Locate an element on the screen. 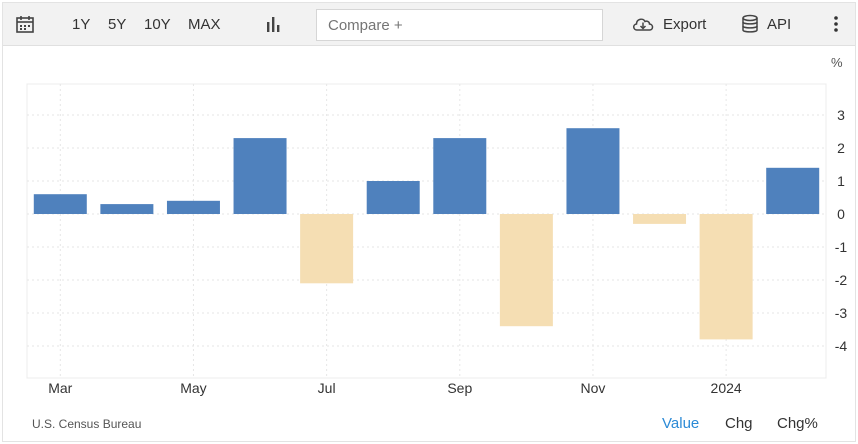 The width and height of the screenshot is (858, 444). x-tick-label: Mar is located at coordinates (60, 388).